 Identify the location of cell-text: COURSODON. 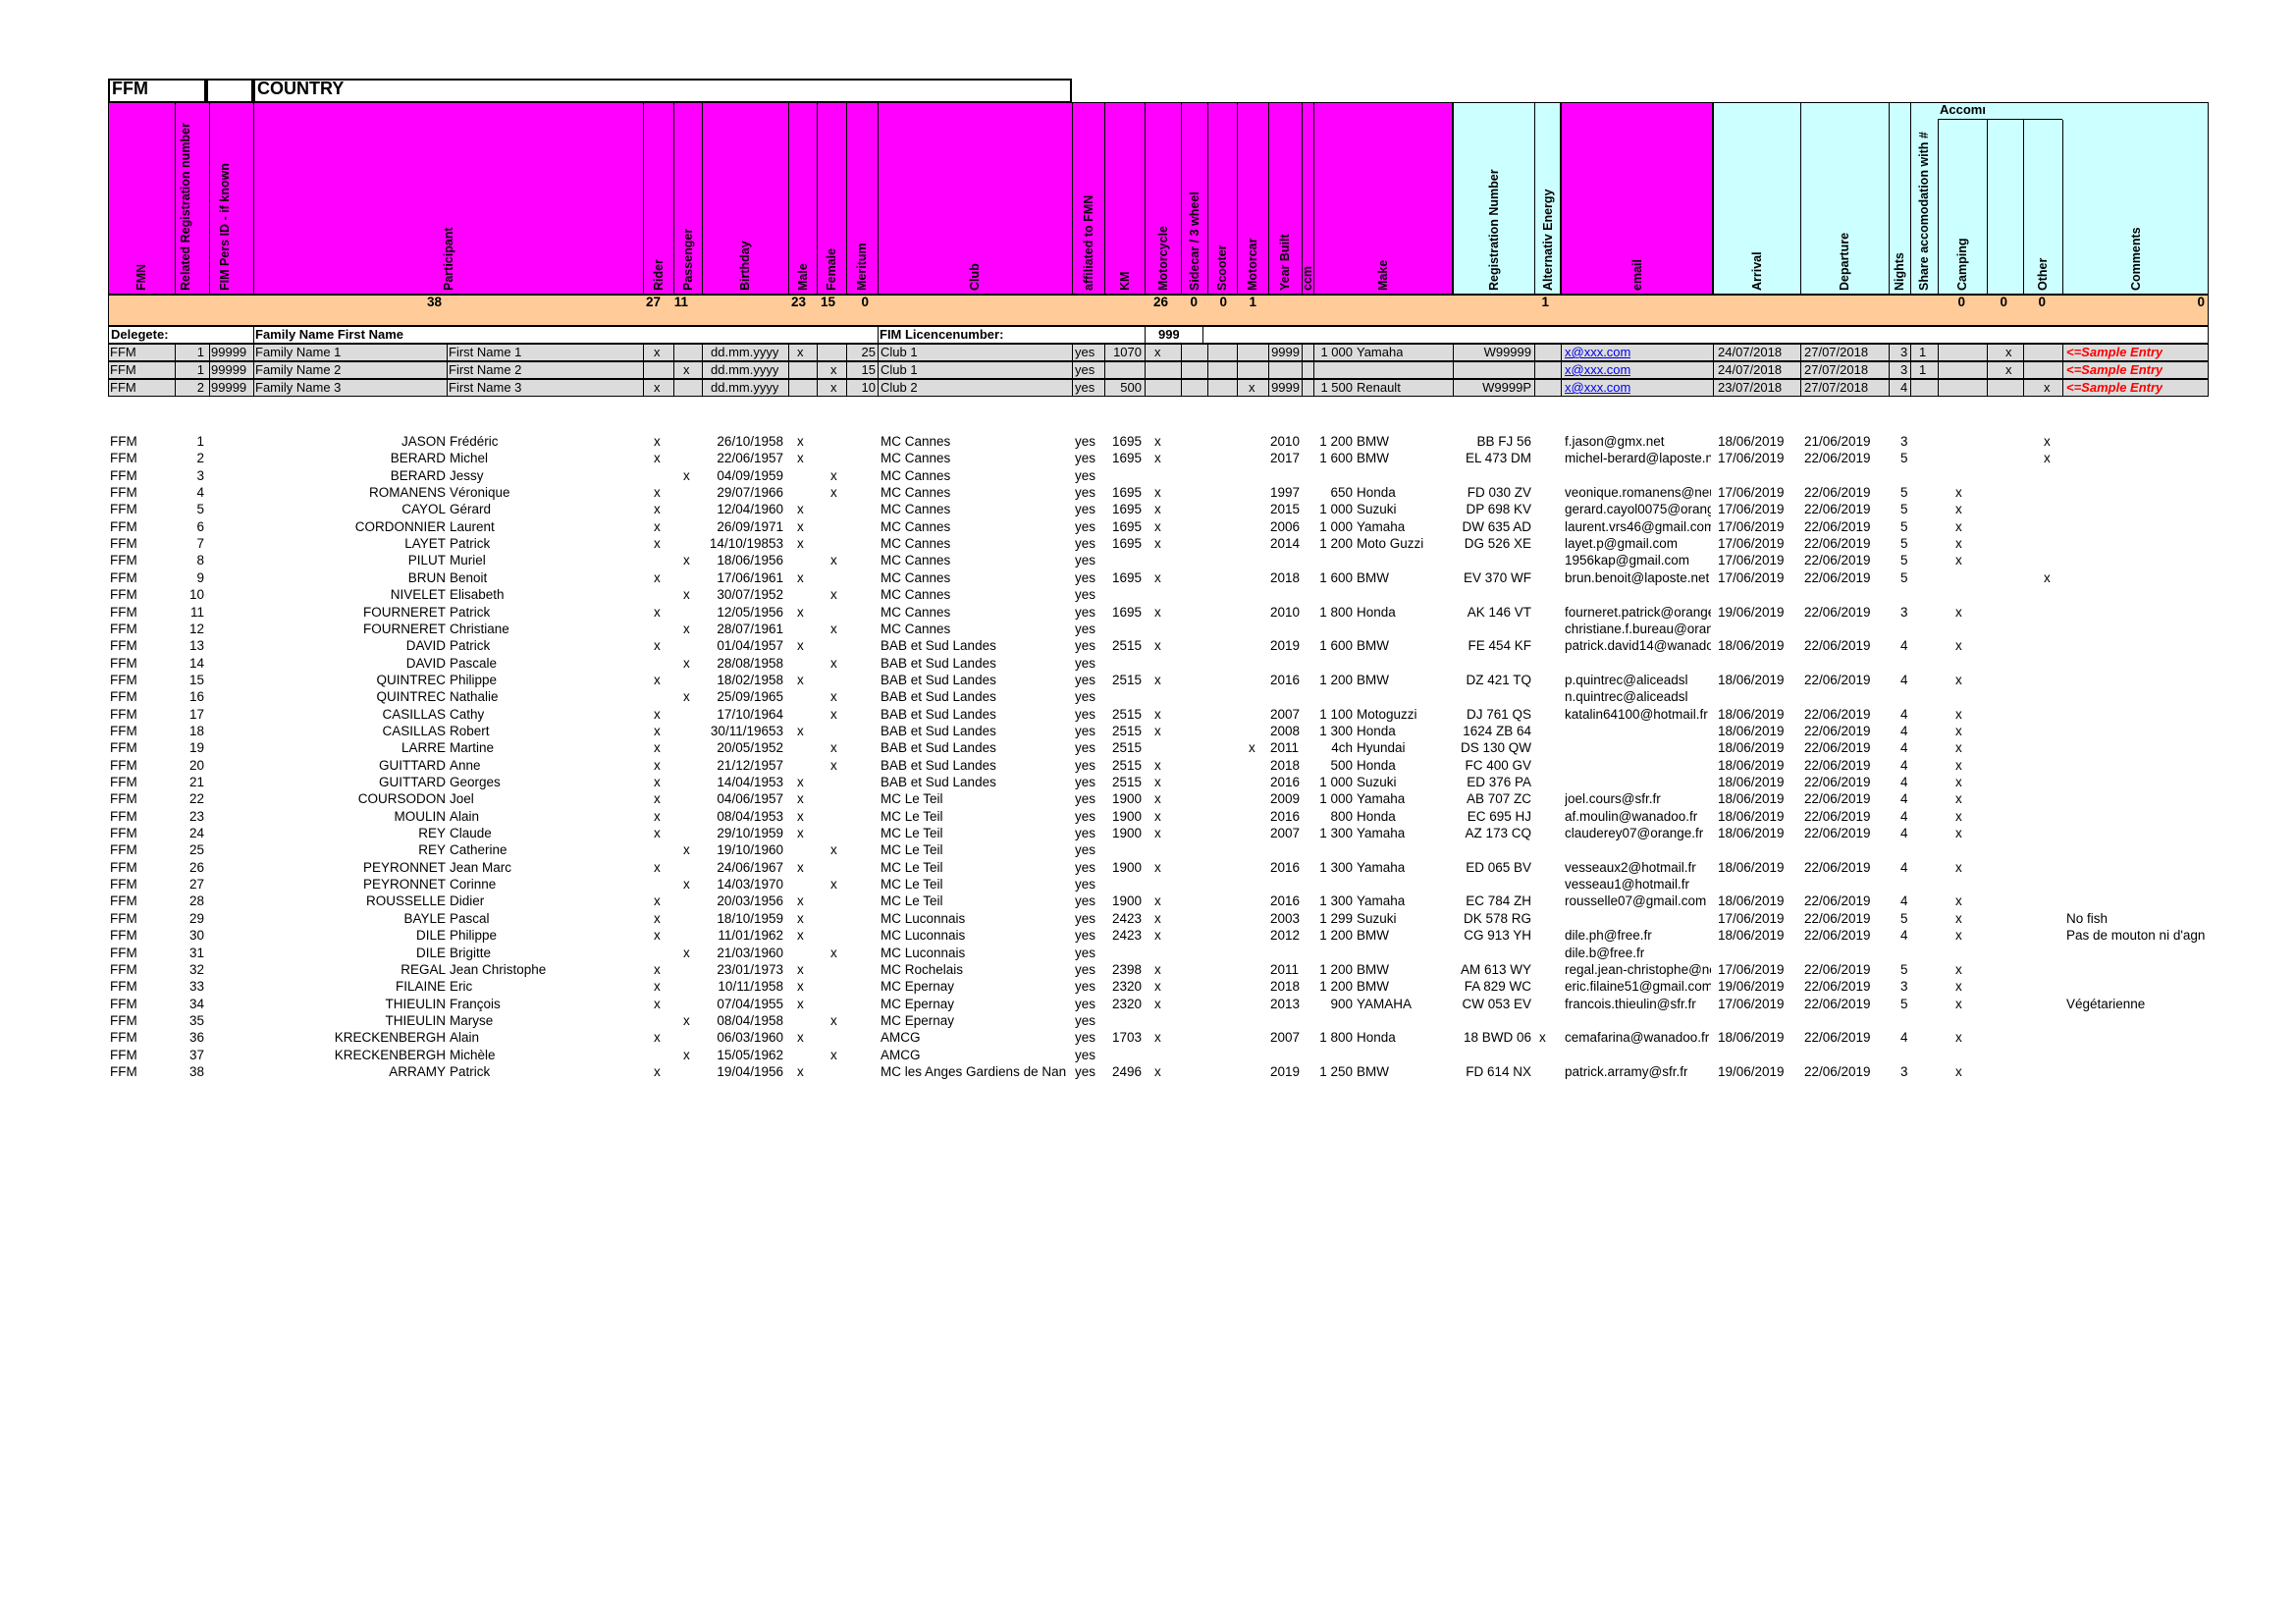
(401, 799).